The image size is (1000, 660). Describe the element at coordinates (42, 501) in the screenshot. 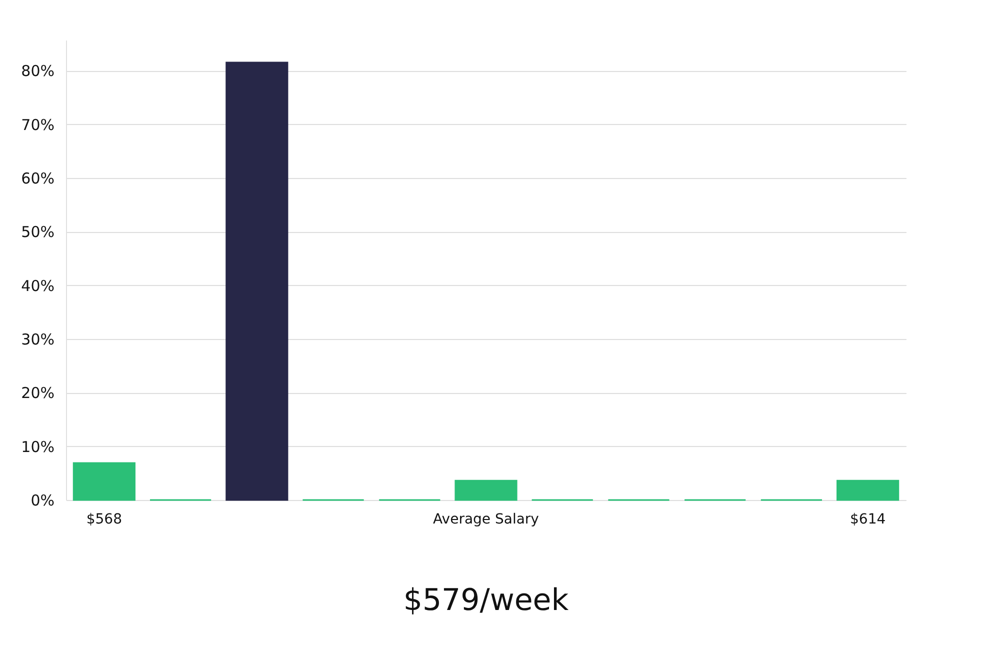

I see `y-tick-label: 0%` at that location.